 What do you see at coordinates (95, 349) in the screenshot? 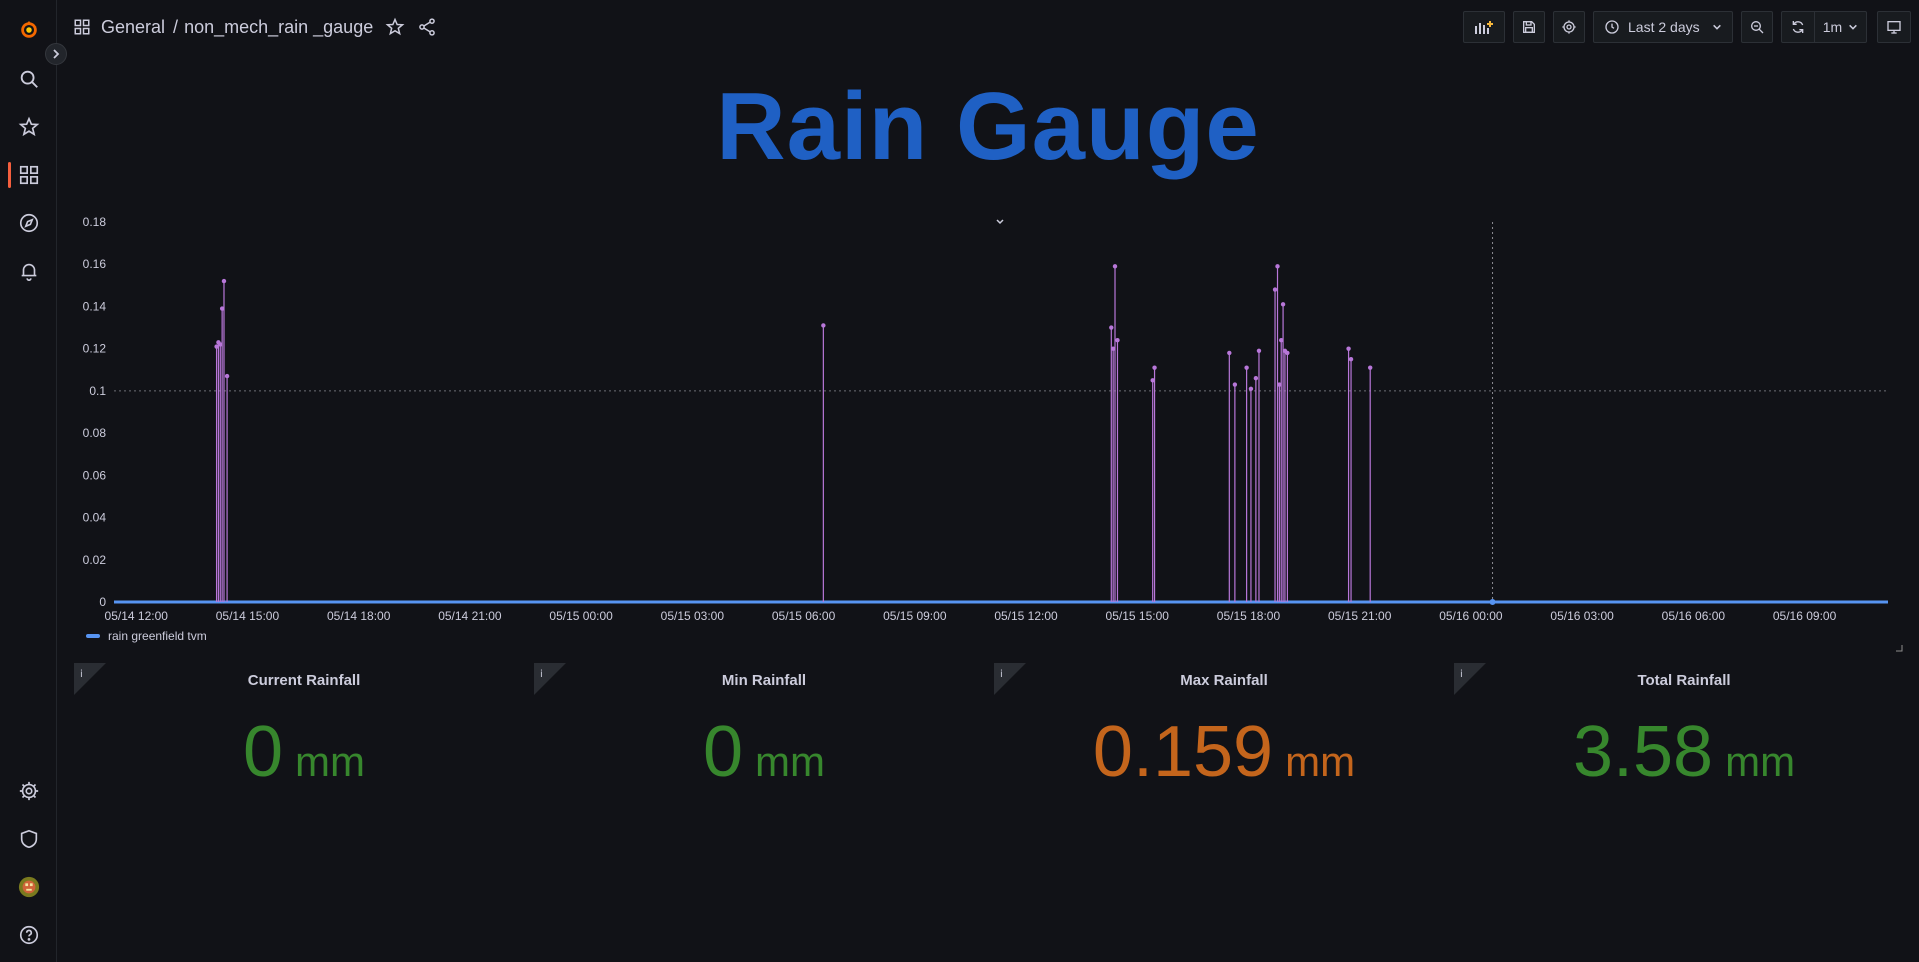
I see `y-tick-label: 0.12` at bounding box center [95, 349].